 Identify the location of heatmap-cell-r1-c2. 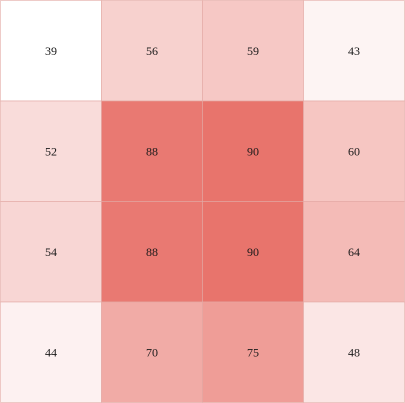
(253, 151).